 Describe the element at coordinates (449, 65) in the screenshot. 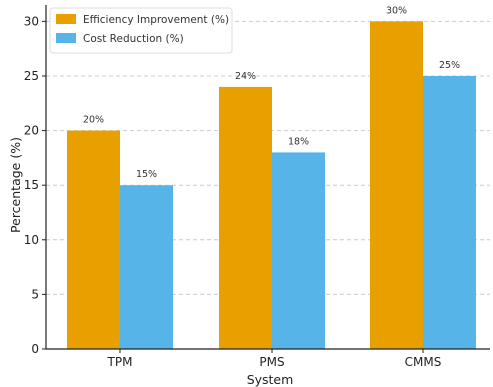

I see `data-label-cmms-series-2: 25%` at that location.